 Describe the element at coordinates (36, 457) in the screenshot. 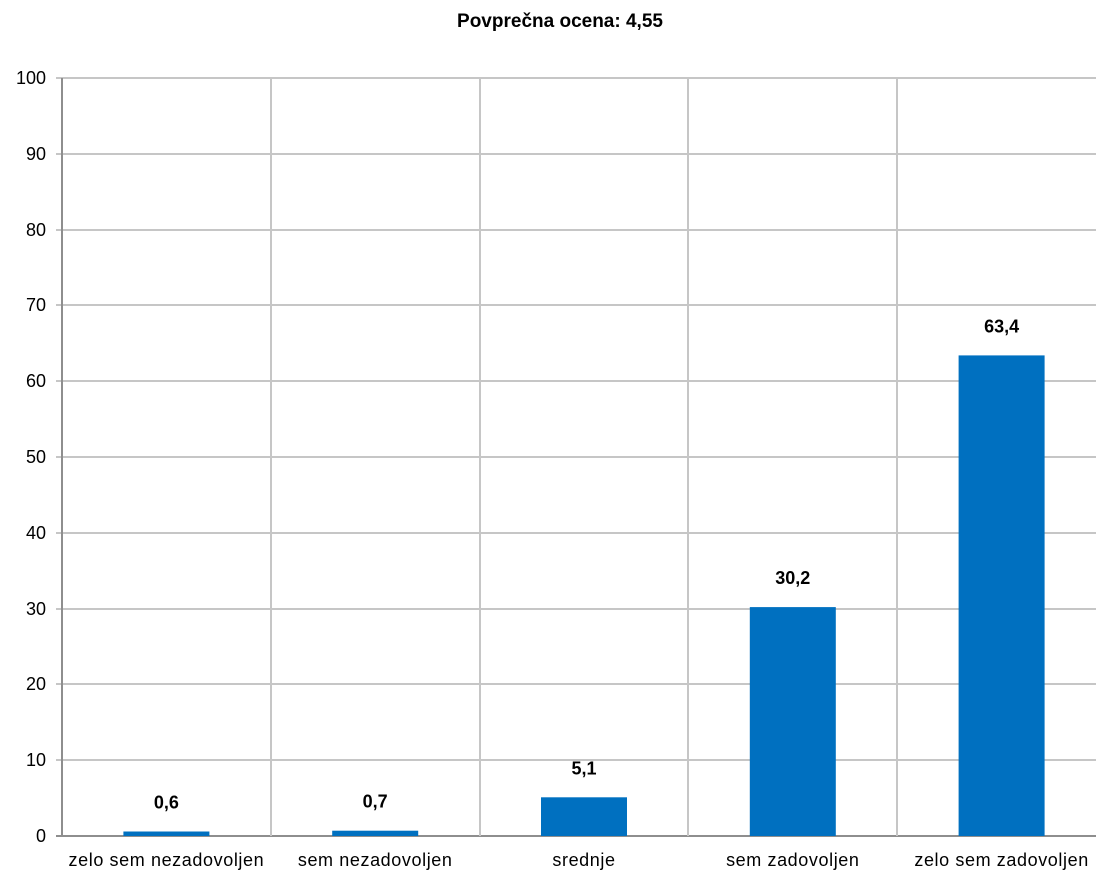

I see `y-tick-label: 50` at that location.